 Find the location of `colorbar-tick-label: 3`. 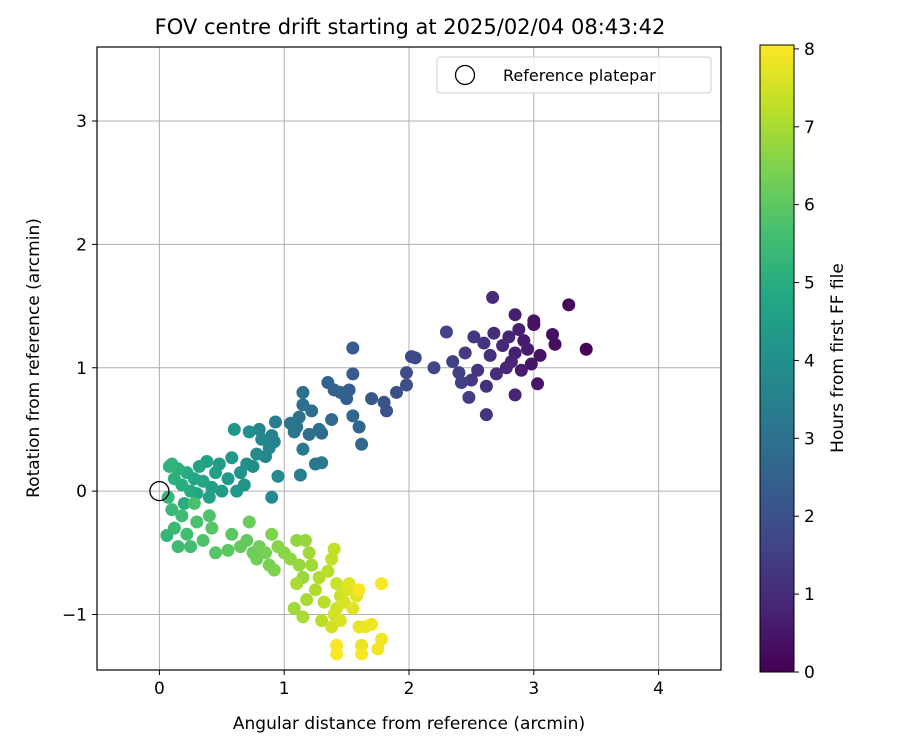

colorbar-tick-label: 3 is located at coordinates (809, 439).